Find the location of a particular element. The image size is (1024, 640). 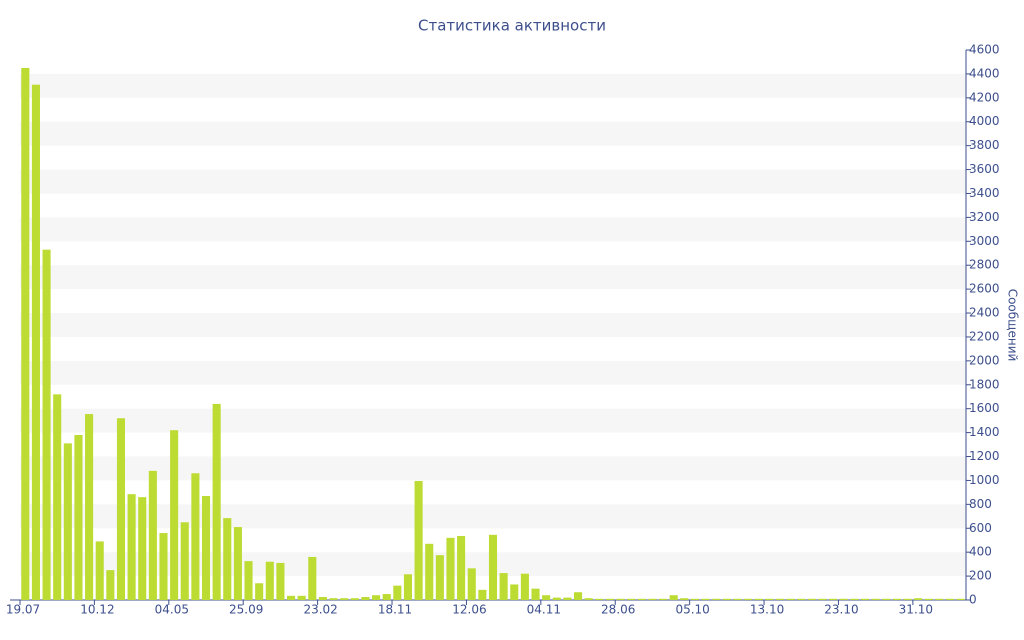

x-tick-label: 13.10 is located at coordinates (767, 610).